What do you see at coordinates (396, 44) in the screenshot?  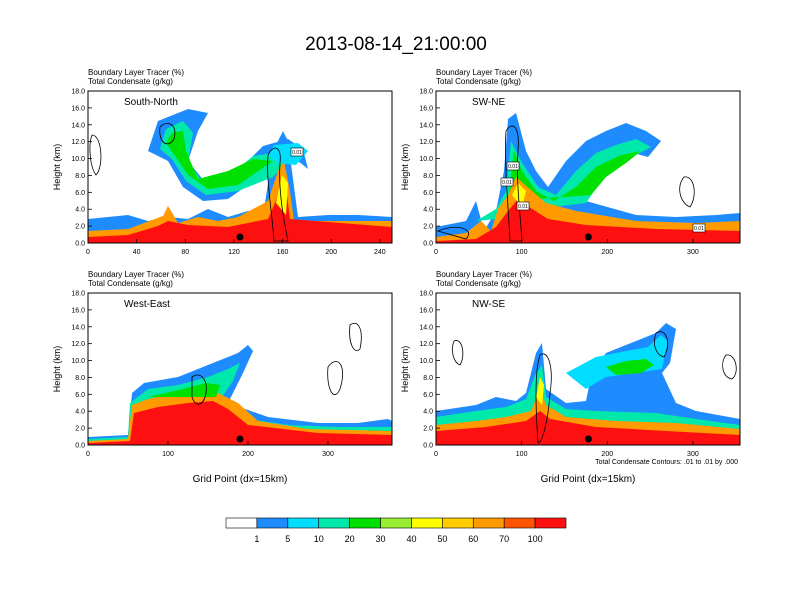 I see `main-title: 2013-08-14_21:00:00` at bounding box center [396, 44].